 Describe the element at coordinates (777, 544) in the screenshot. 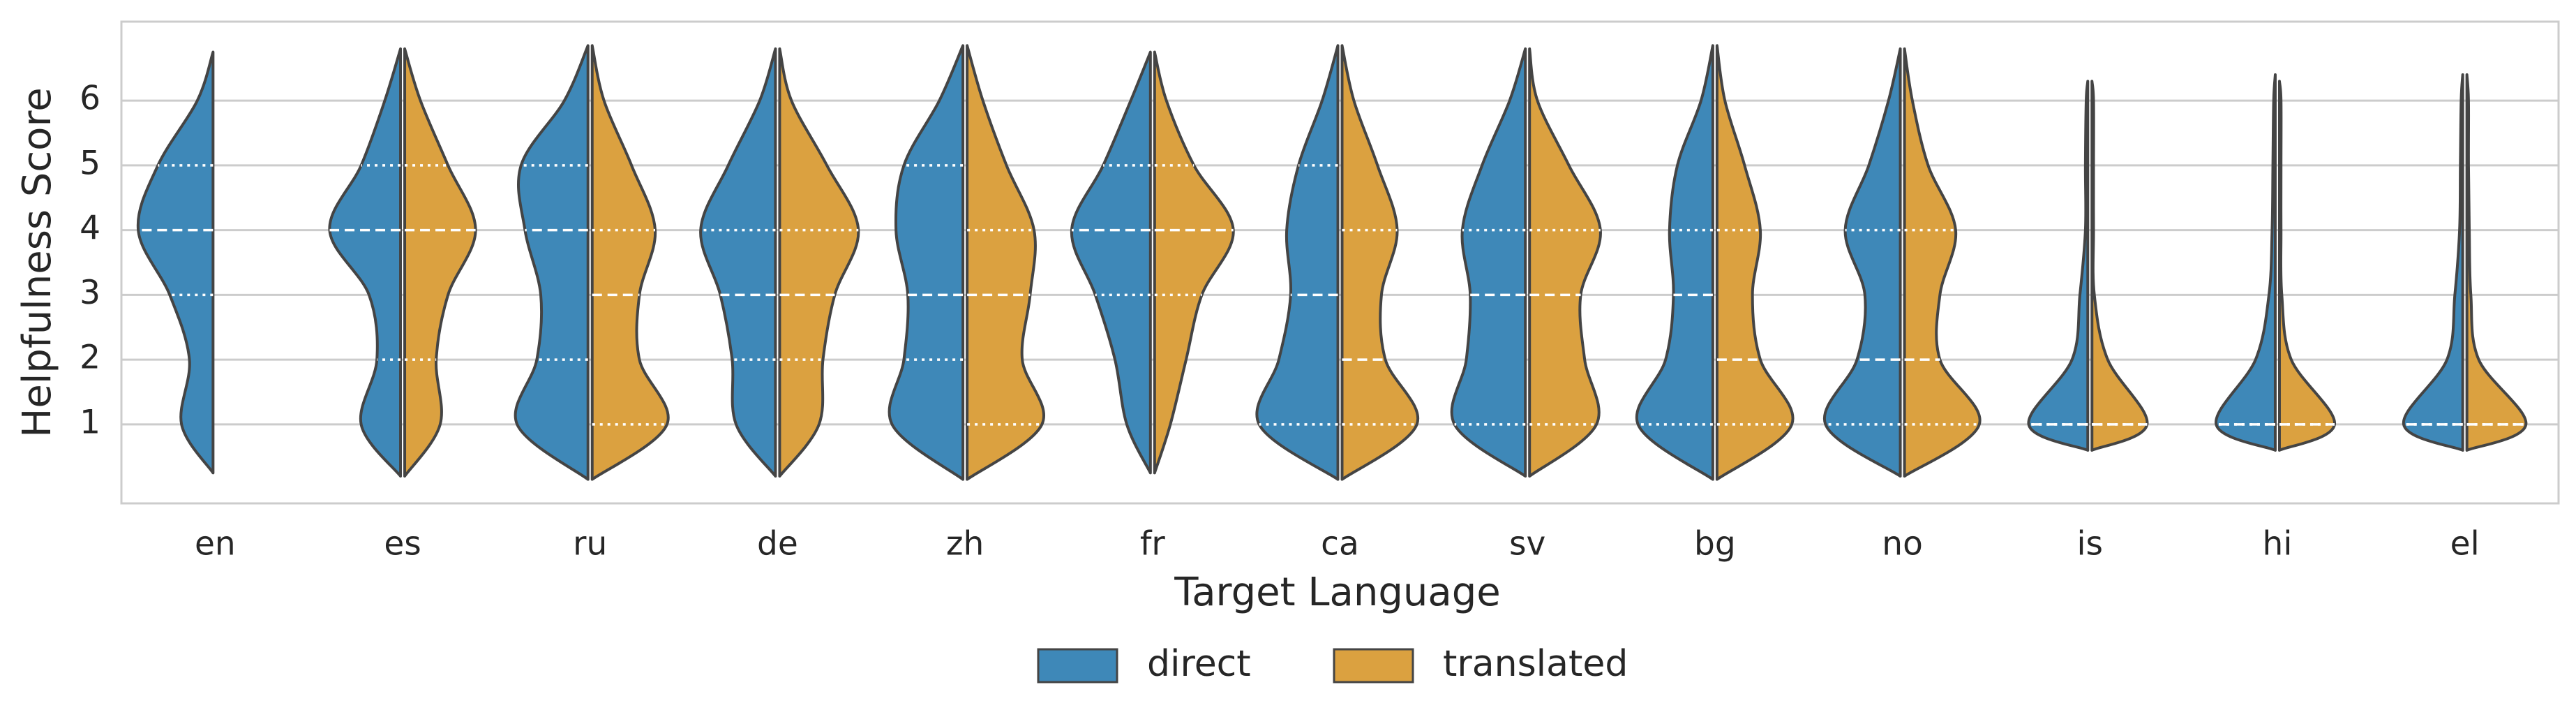

I see `x-tick-label: de` at that location.